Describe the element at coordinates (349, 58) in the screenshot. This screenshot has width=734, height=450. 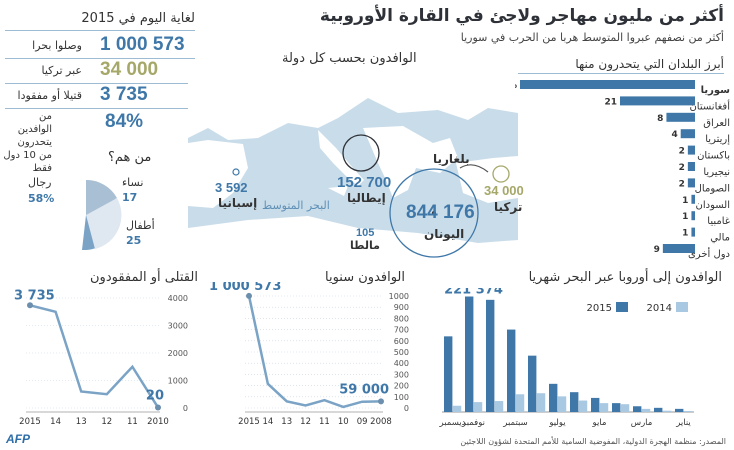
I see `map-title: الوافدون بحسب كل دولة` at that location.